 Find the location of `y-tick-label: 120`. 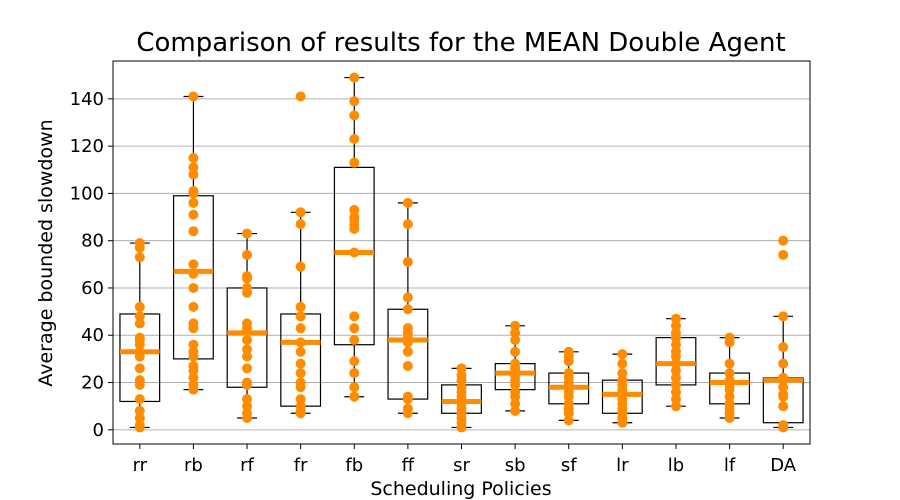

y-tick-label: 120 is located at coordinates (87, 146).